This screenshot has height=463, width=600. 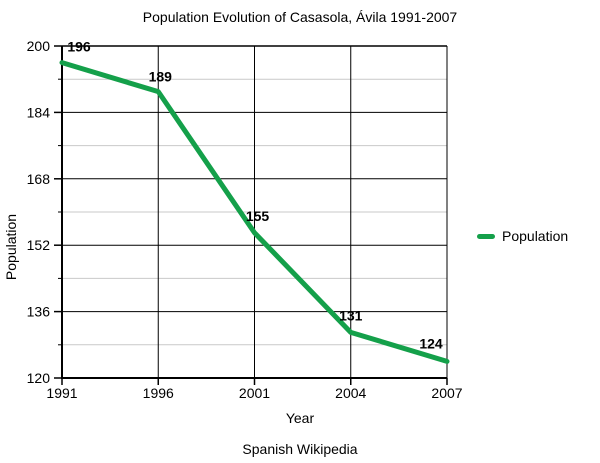 I want to click on legend: Population, so click(x=522, y=236).